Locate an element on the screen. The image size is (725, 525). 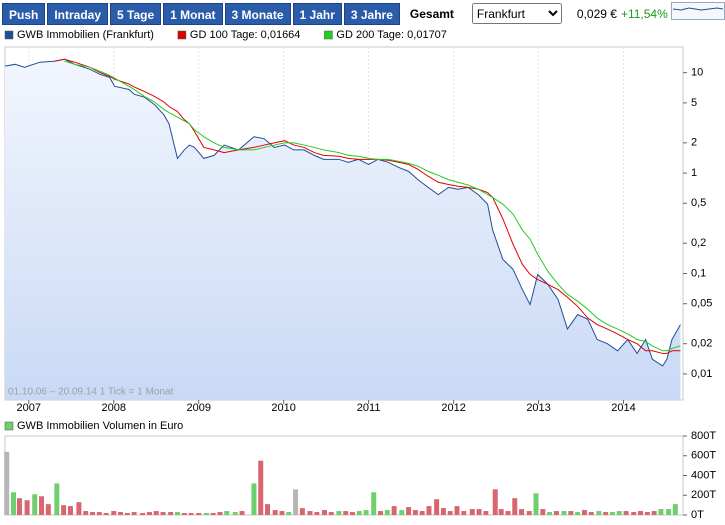
x-tick-label: 2013 is located at coordinates (538, 408).